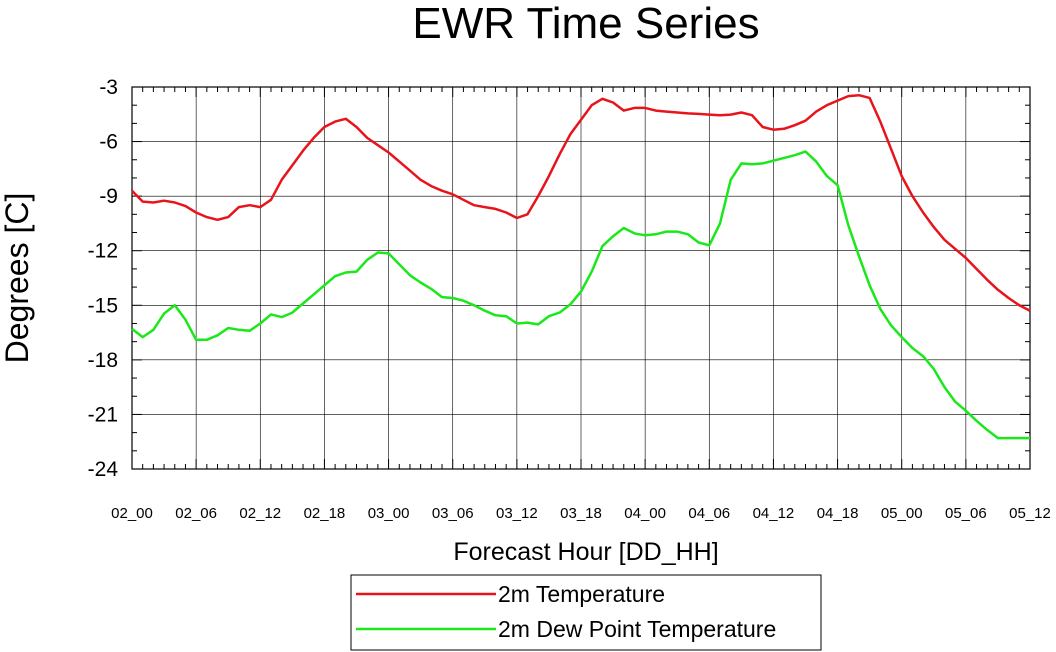 The width and height of the screenshot is (1056, 652). I want to click on x-tick-label: 05_06, so click(966, 513).